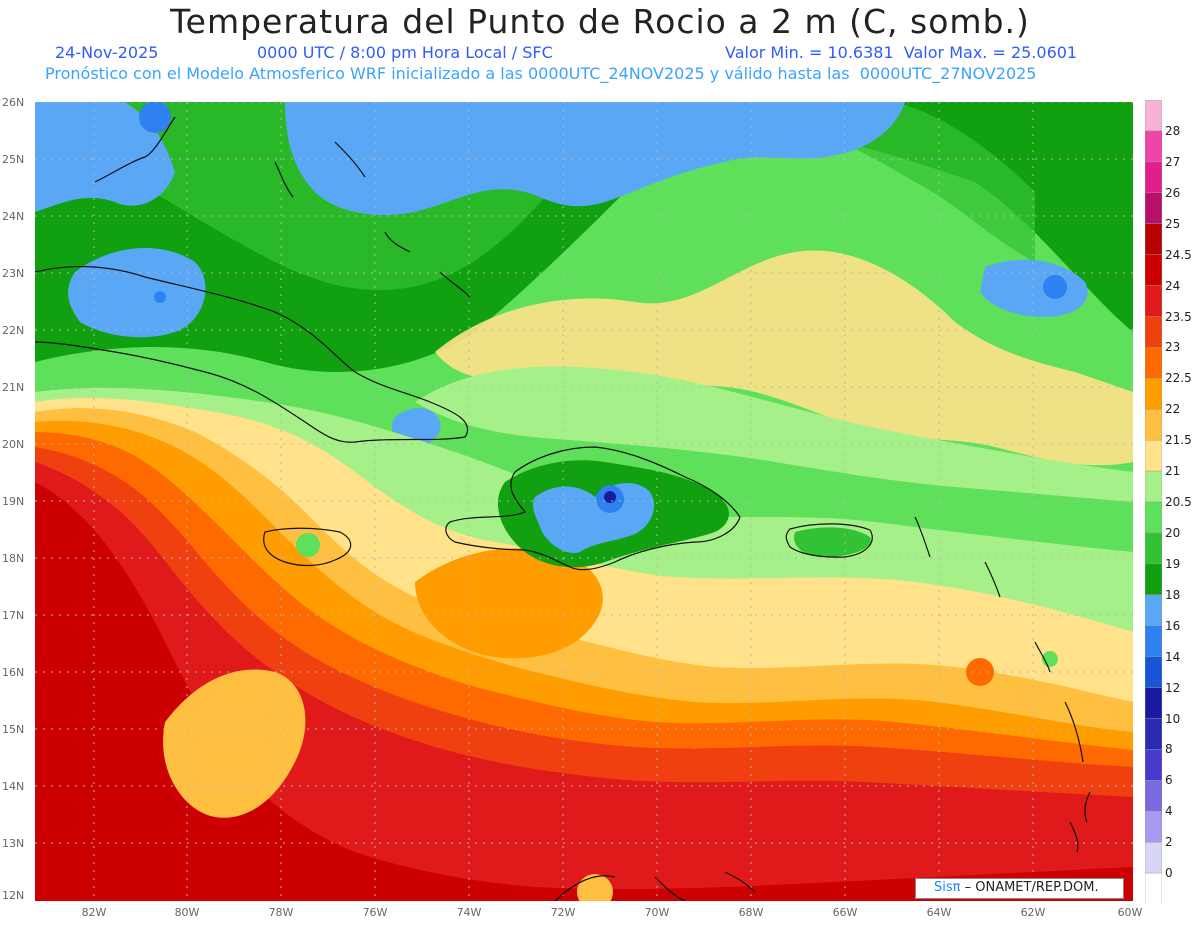 This screenshot has height=927, width=1200. What do you see at coordinates (13, 501) in the screenshot?
I see `lat-label: 19N` at bounding box center [13, 501].